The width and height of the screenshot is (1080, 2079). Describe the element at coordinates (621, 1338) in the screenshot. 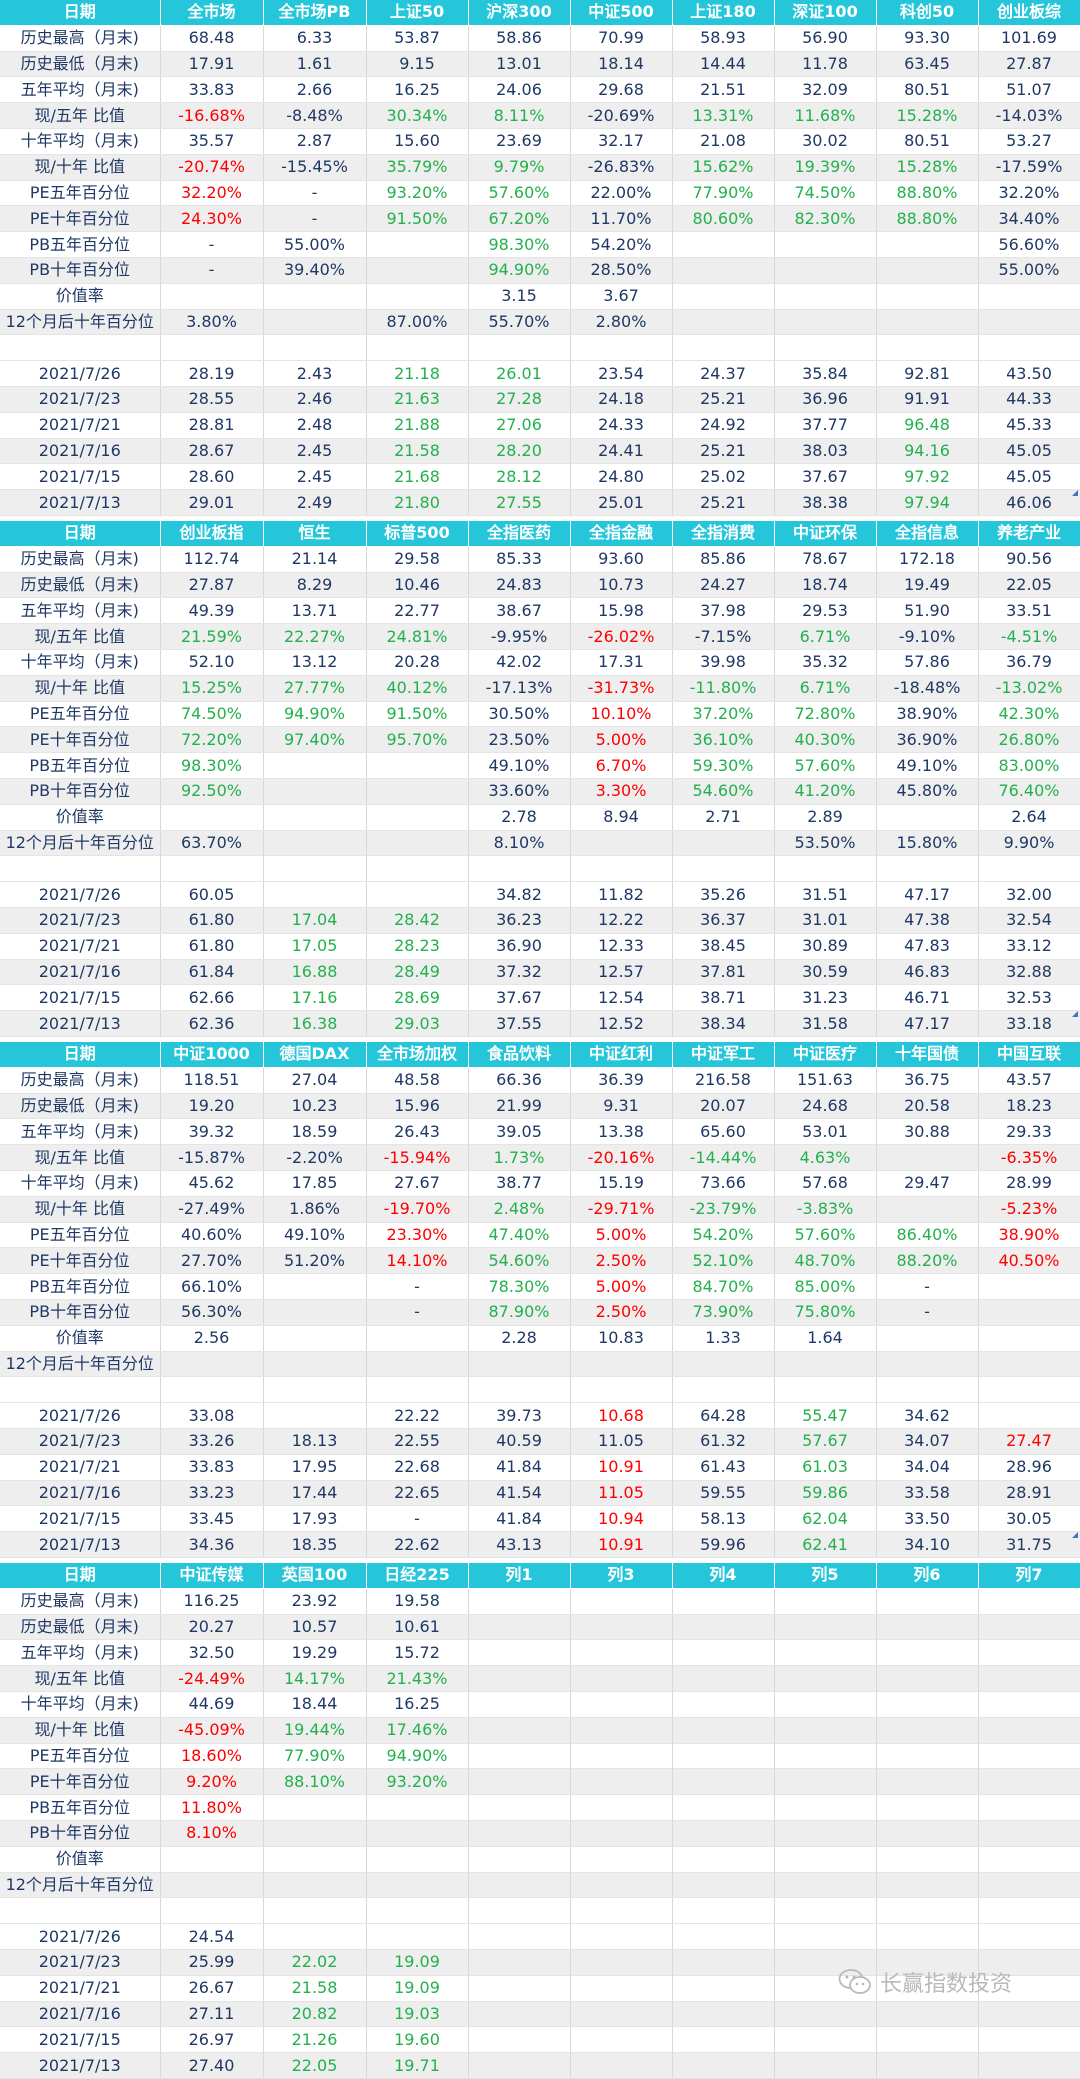

I see `table-cell: 10.83` at that location.